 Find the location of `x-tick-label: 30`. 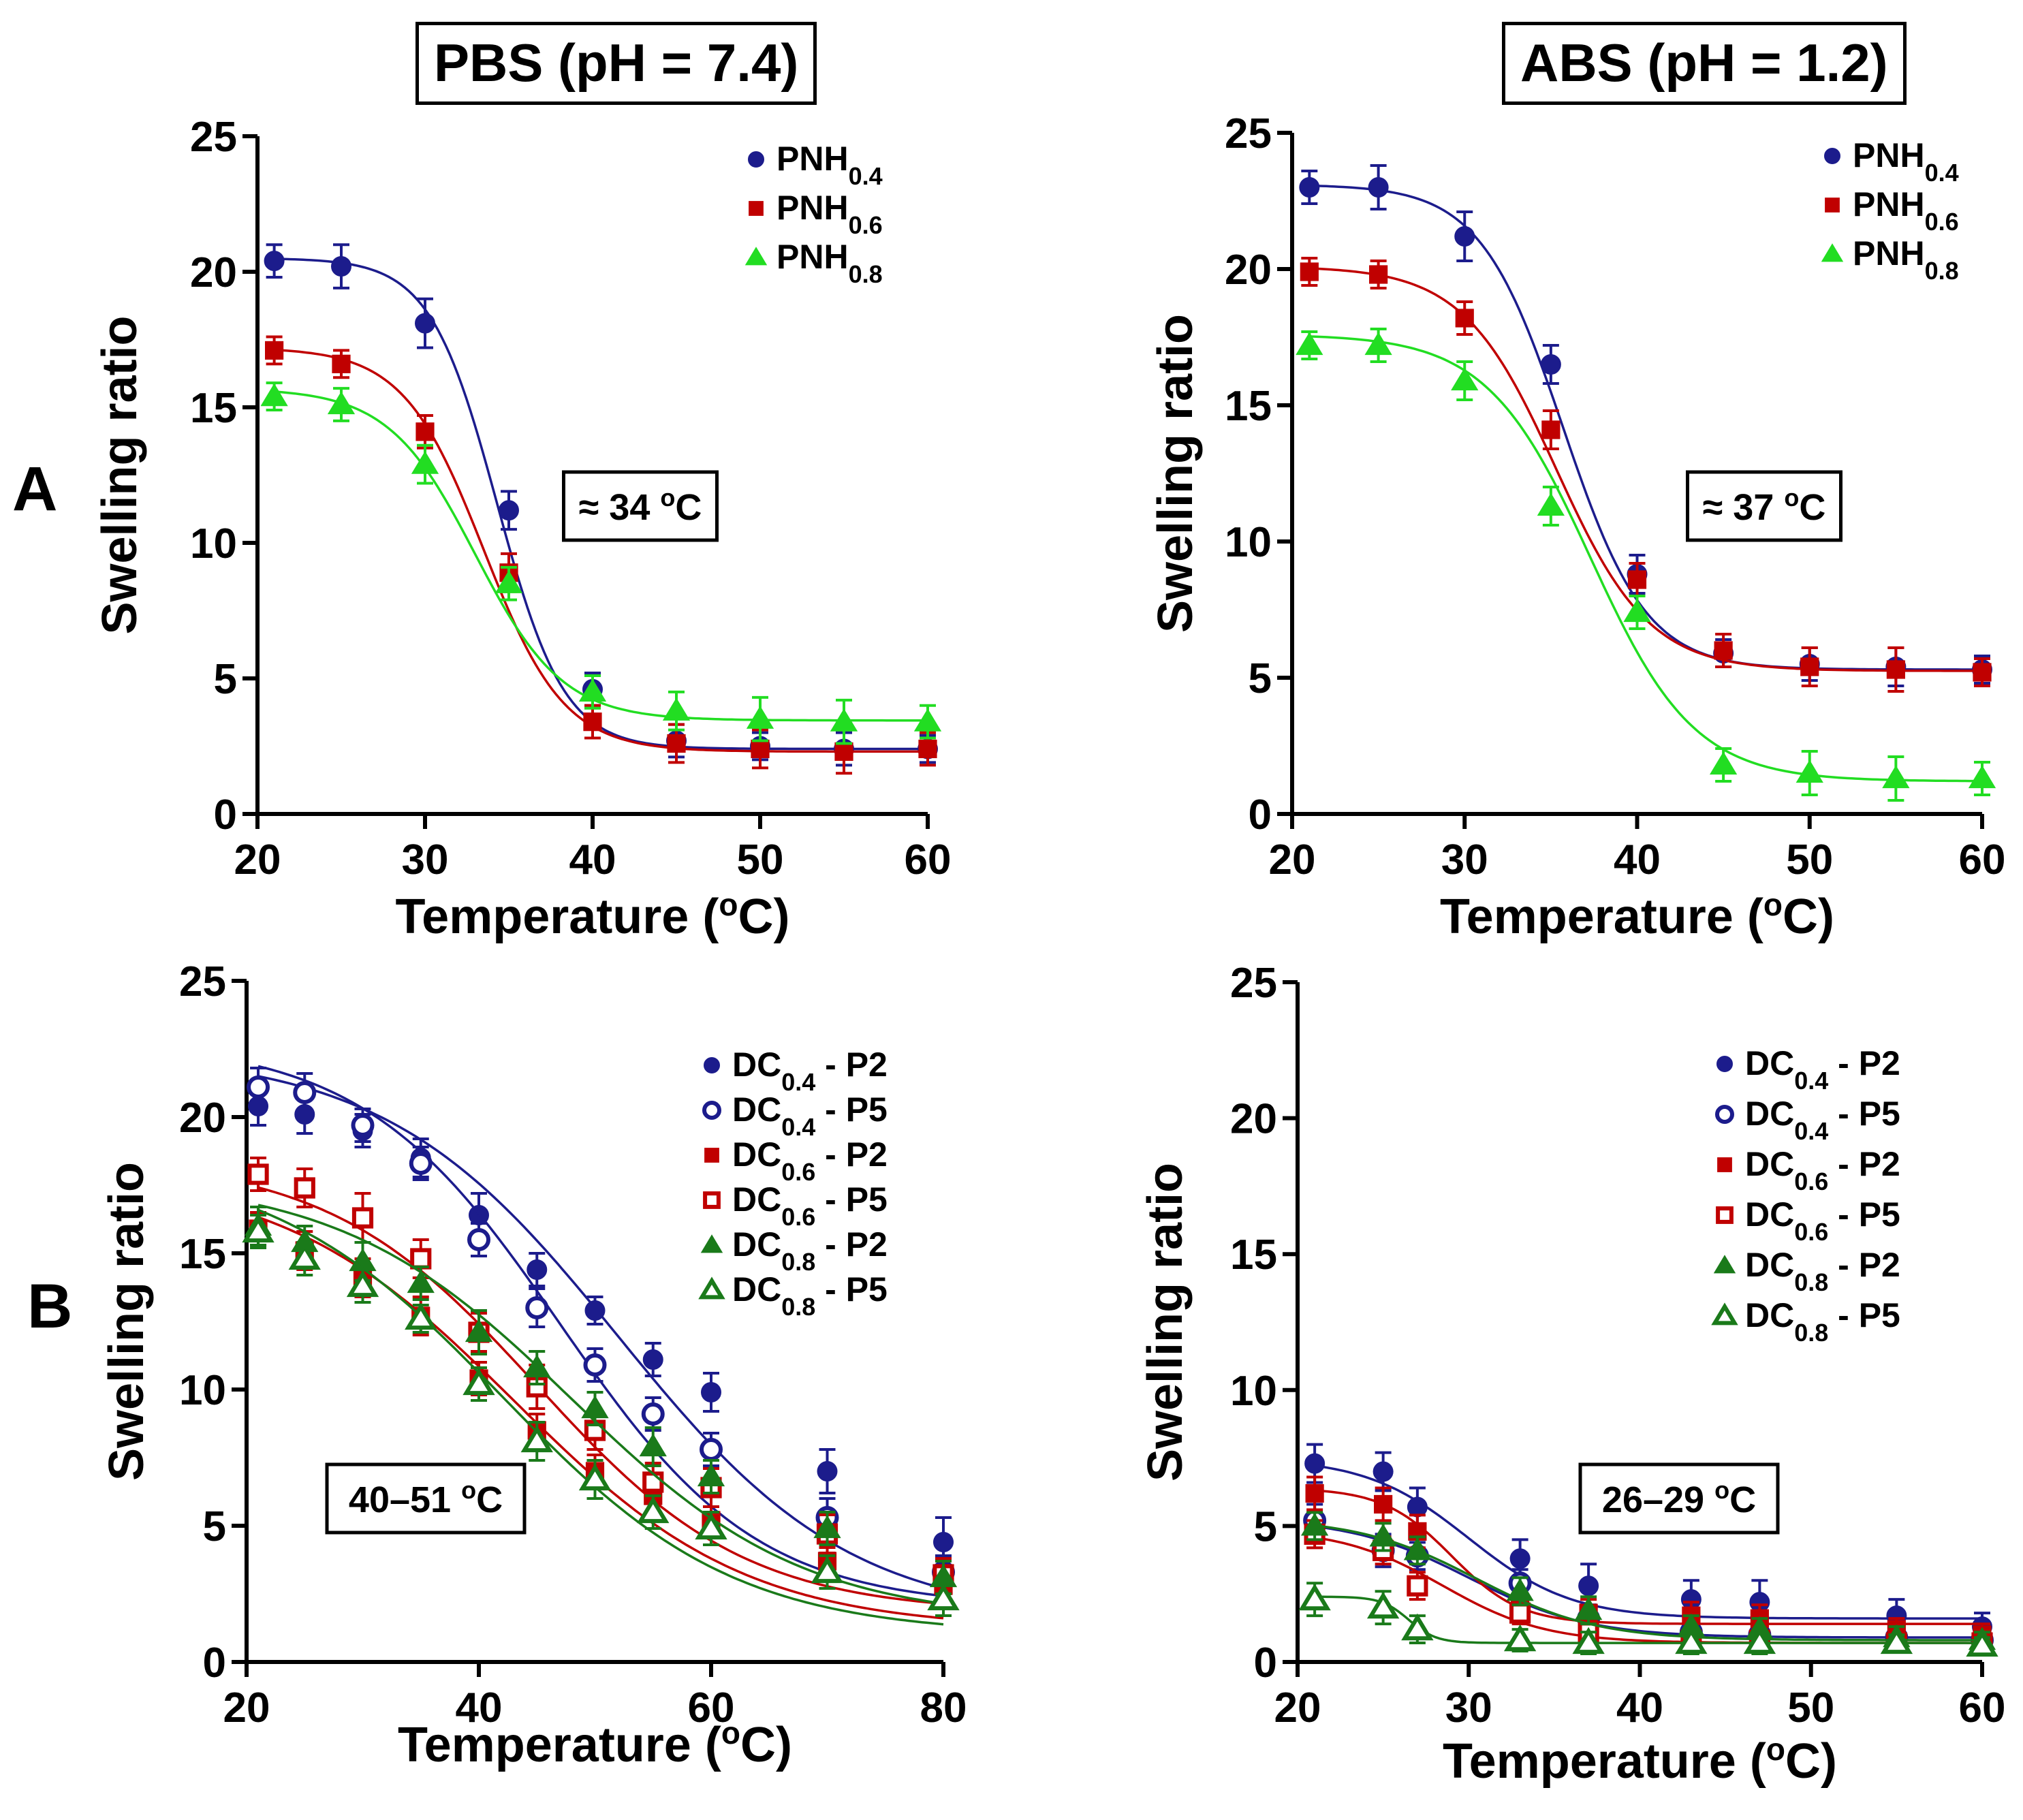

x-tick-label: 30 is located at coordinates (1464, 859).